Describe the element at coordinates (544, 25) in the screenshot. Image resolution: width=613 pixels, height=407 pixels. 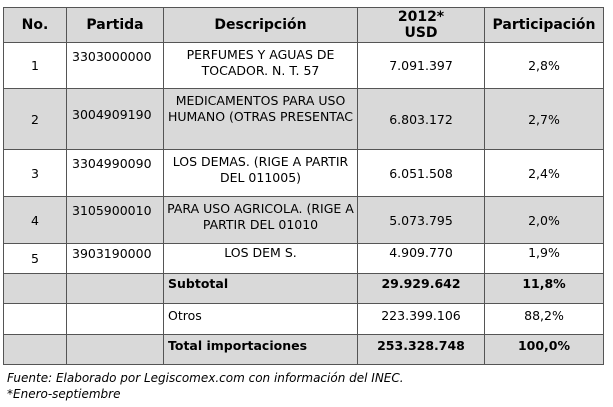
I see `header-participacion: Participación` at that location.